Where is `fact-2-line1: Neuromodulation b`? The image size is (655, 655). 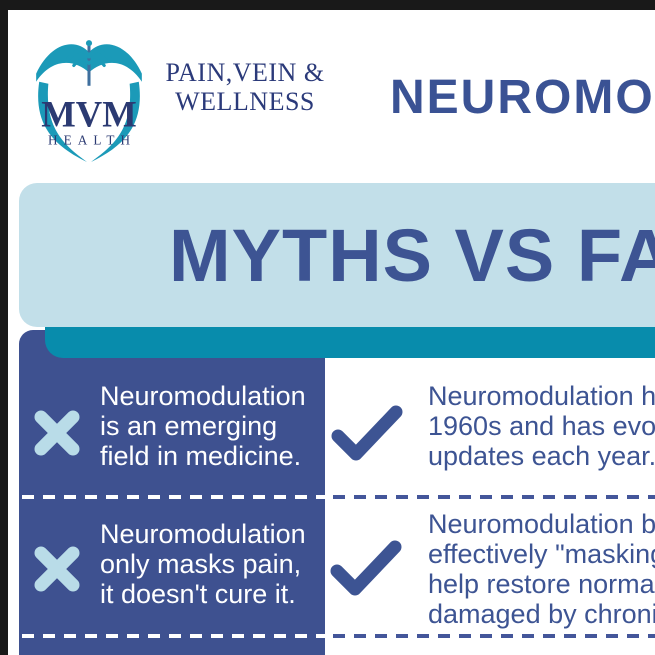
fact-2-line1: Neuromodulation b is located at coordinates (541, 524).